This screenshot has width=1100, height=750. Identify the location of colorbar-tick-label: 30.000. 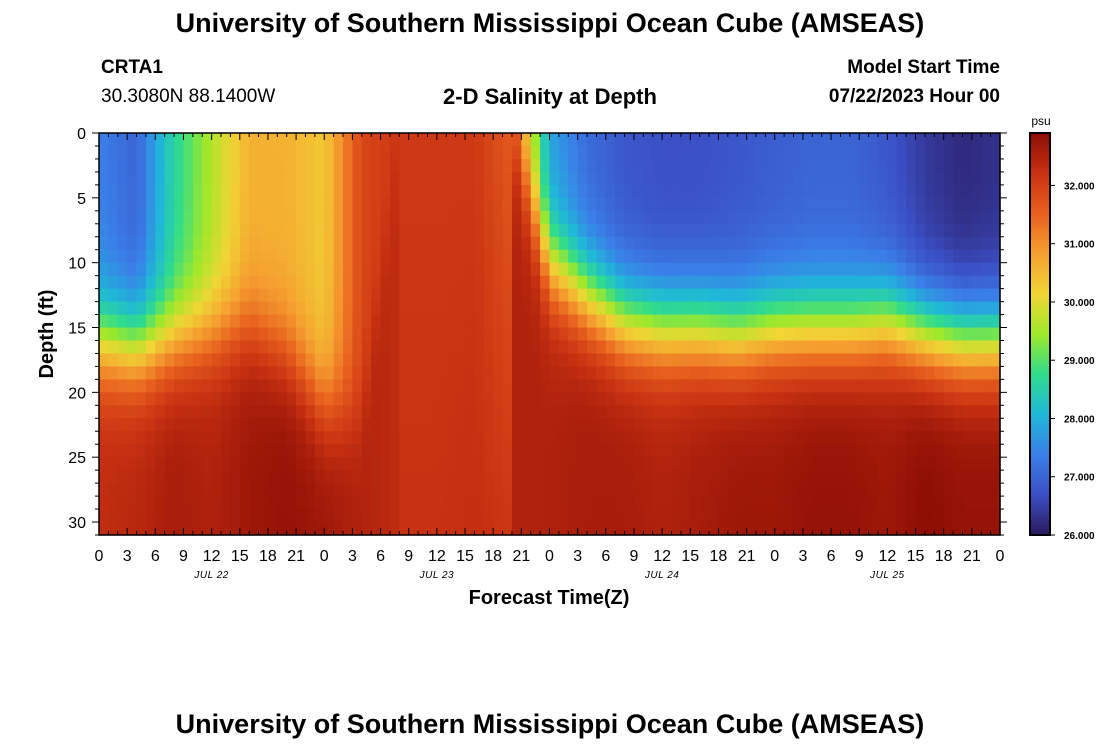
(1079, 303).